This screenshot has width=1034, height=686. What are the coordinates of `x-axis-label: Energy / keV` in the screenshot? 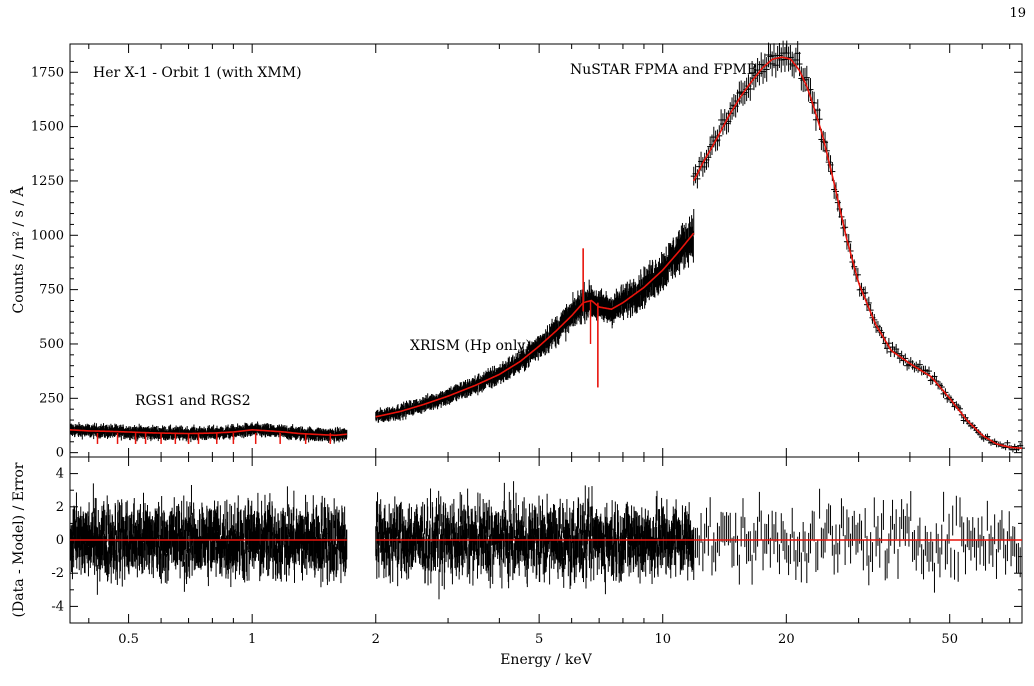 It's located at (546, 660).